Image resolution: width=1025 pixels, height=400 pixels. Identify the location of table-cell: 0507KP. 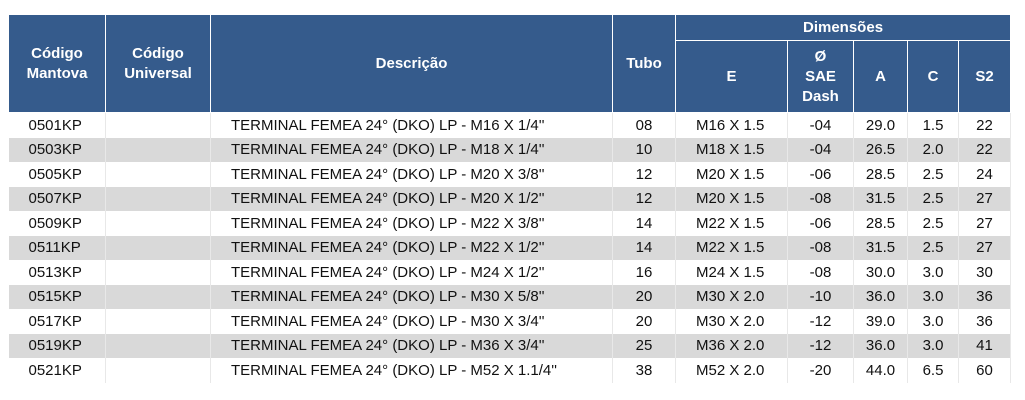
(57, 198).